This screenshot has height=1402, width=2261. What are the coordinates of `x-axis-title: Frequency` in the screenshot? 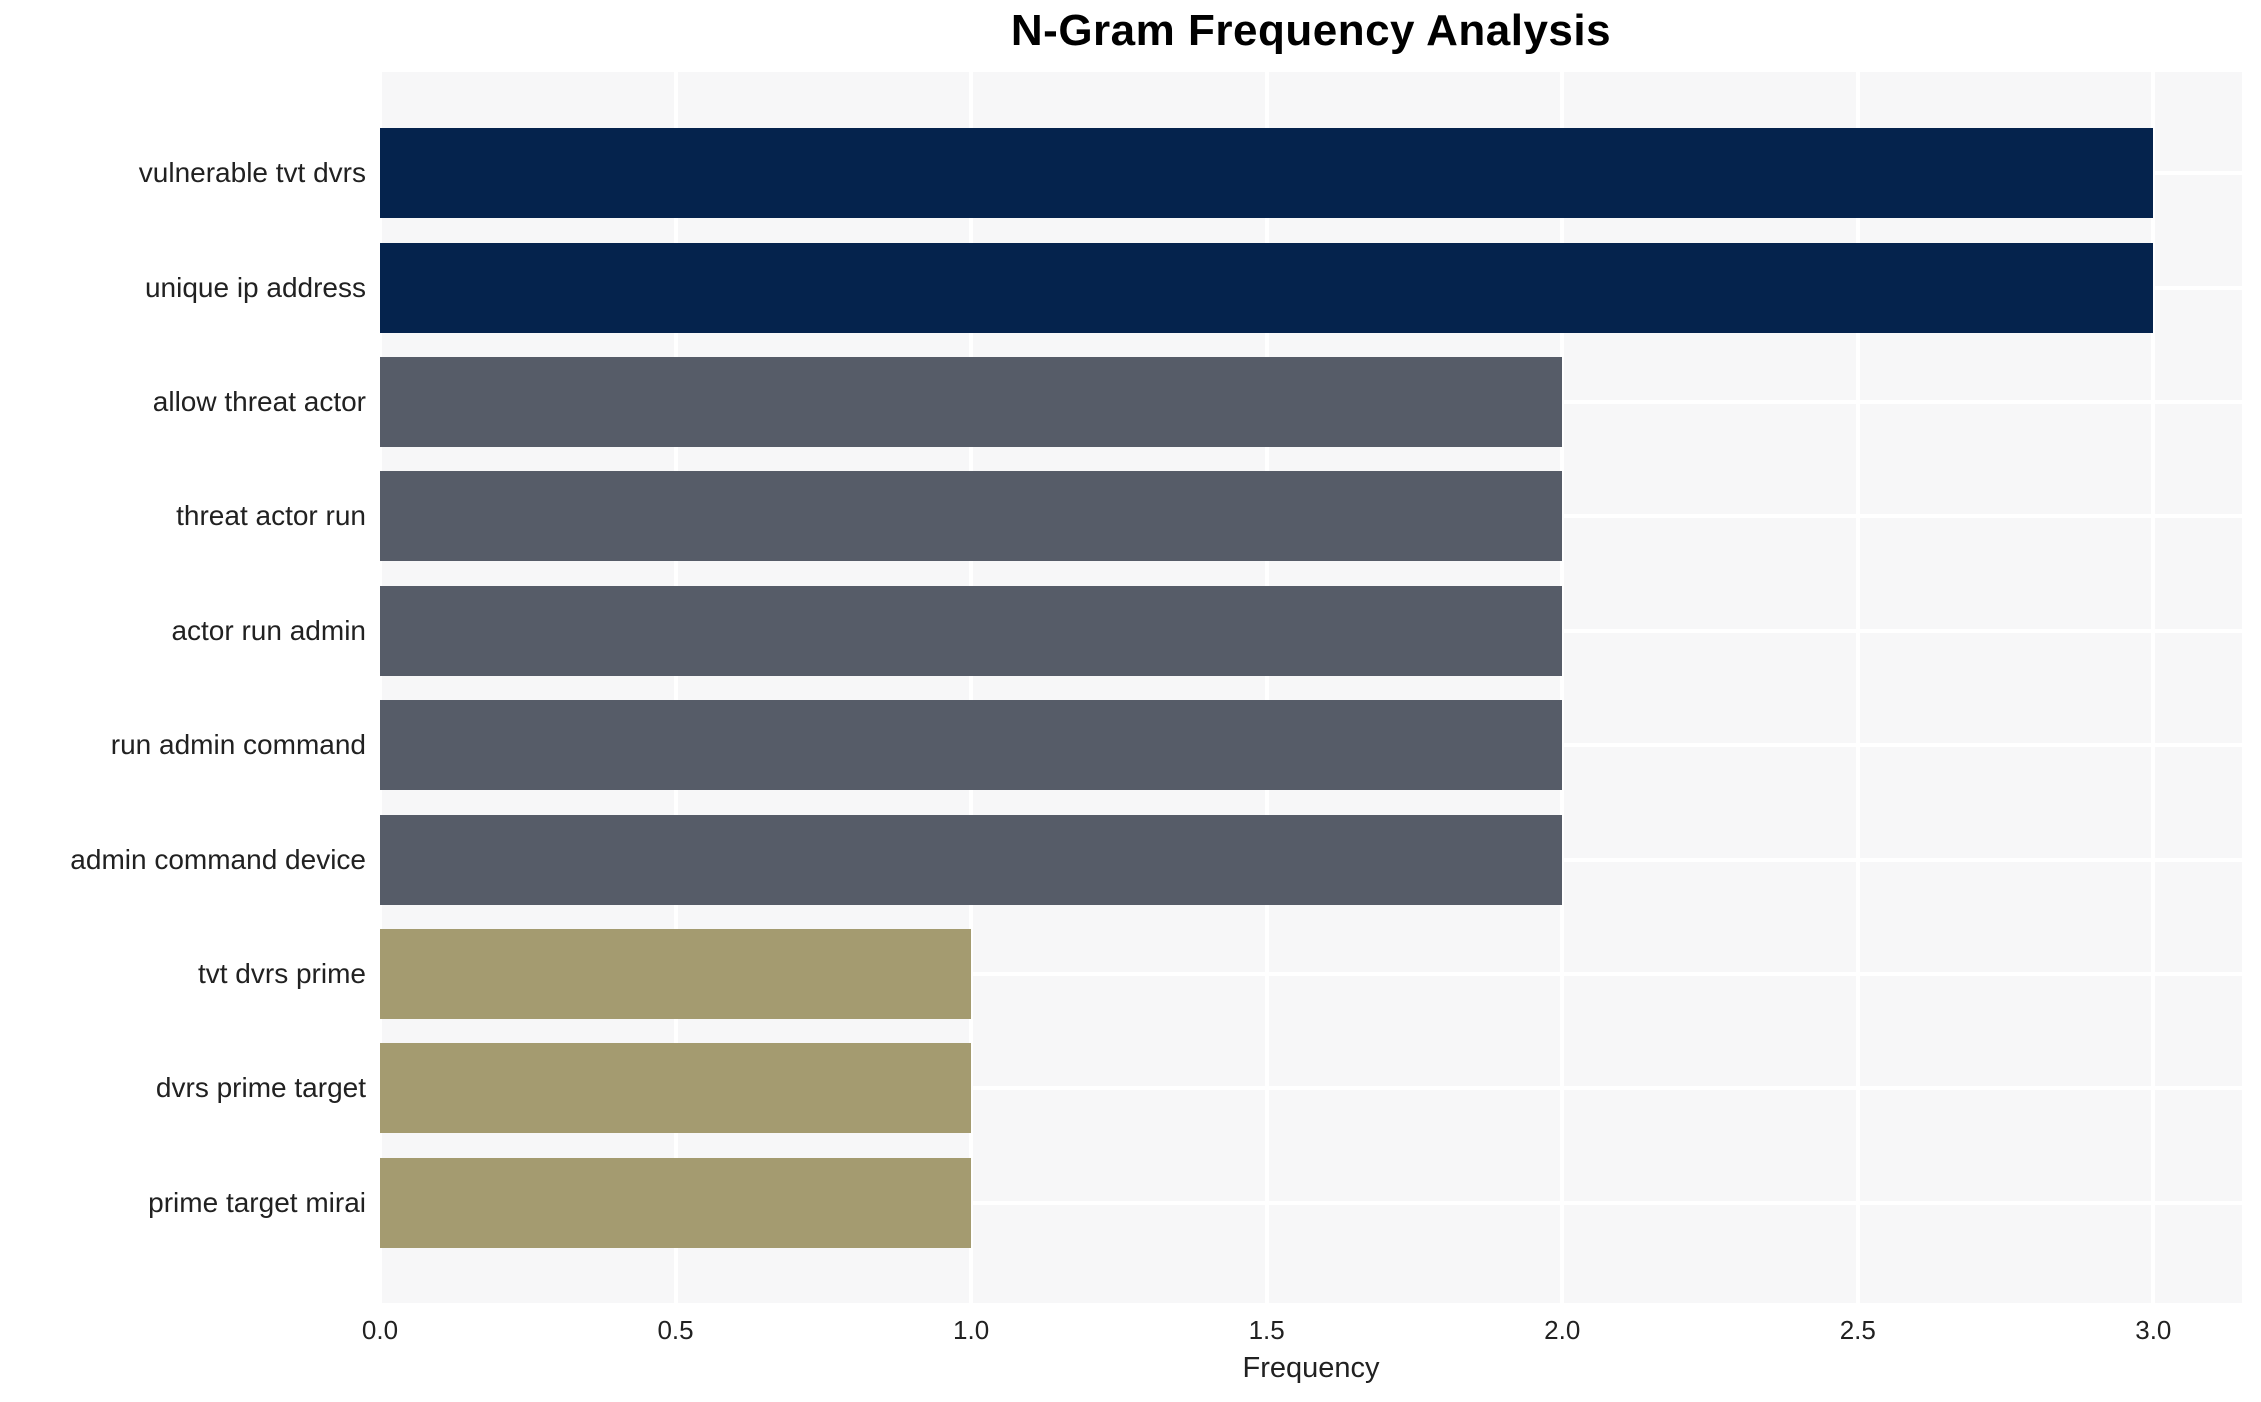 It's located at (1311, 1368).